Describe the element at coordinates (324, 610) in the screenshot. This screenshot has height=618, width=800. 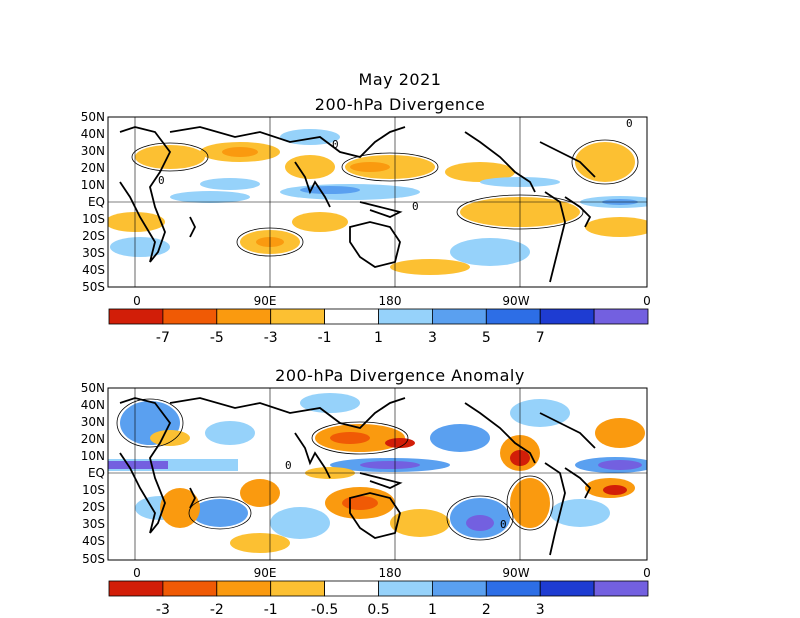
I see `anomaly-colorbar-tick-label: -0.5` at that location.